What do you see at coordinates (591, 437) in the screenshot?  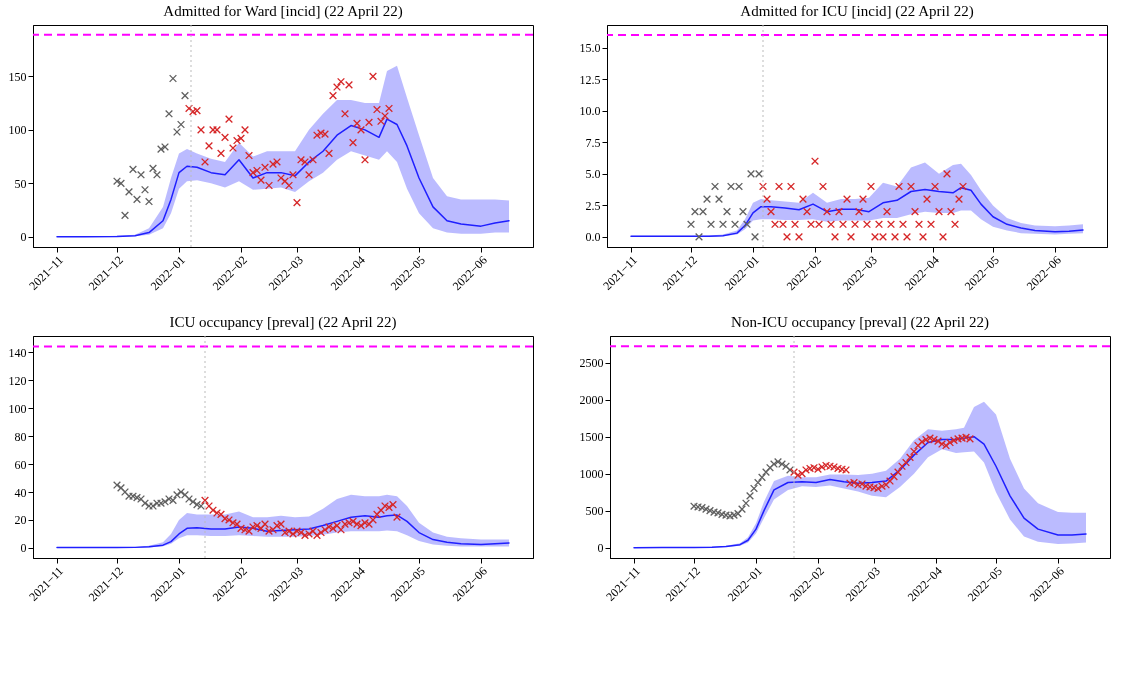 I see `y-tick-label: 1500` at bounding box center [591, 437].